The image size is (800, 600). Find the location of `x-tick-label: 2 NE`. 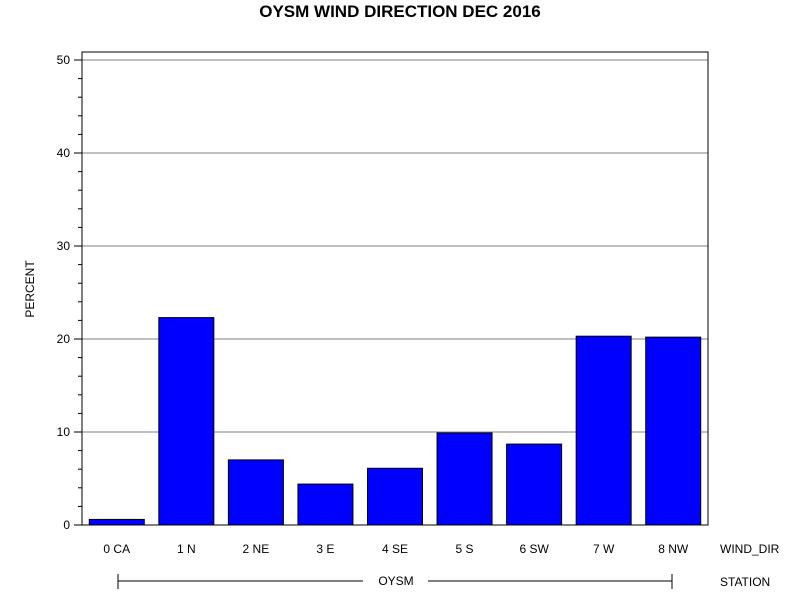

x-tick-label: 2 NE is located at coordinates (256, 549).